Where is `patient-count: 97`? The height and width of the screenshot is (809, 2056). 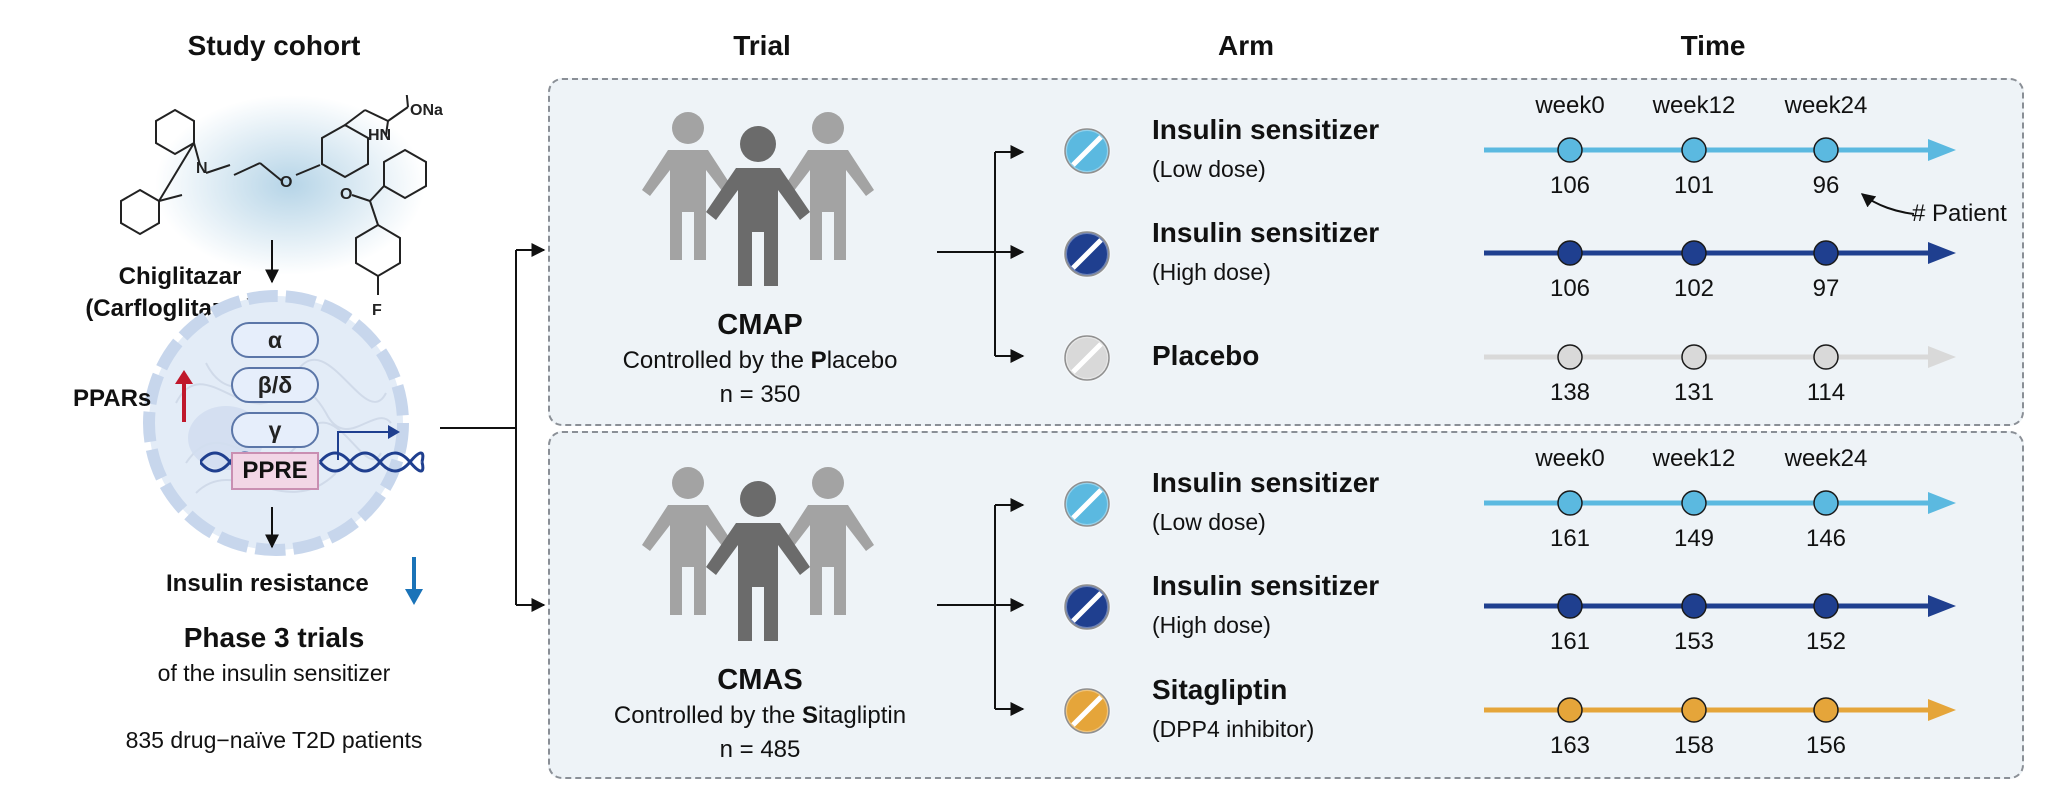
patient-count: 97 is located at coordinates (1826, 288).